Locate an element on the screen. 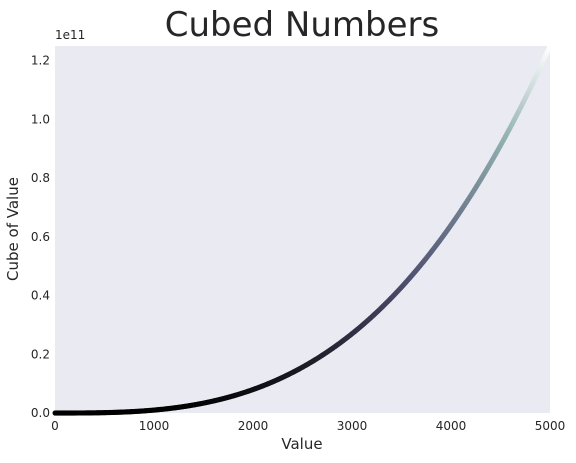  y-tick-label: 0.8 is located at coordinates (40, 178).